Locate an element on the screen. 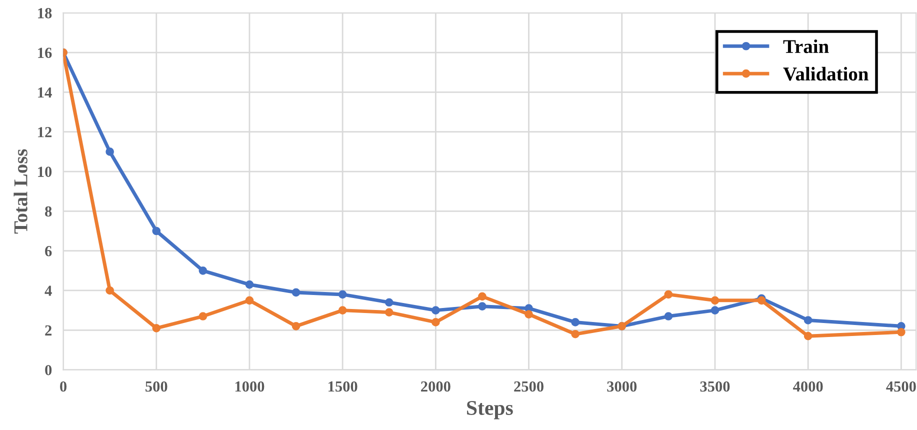 Image resolution: width=917 pixels, height=430 pixels. x-tick-label: 500 is located at coordinates (157, 386).